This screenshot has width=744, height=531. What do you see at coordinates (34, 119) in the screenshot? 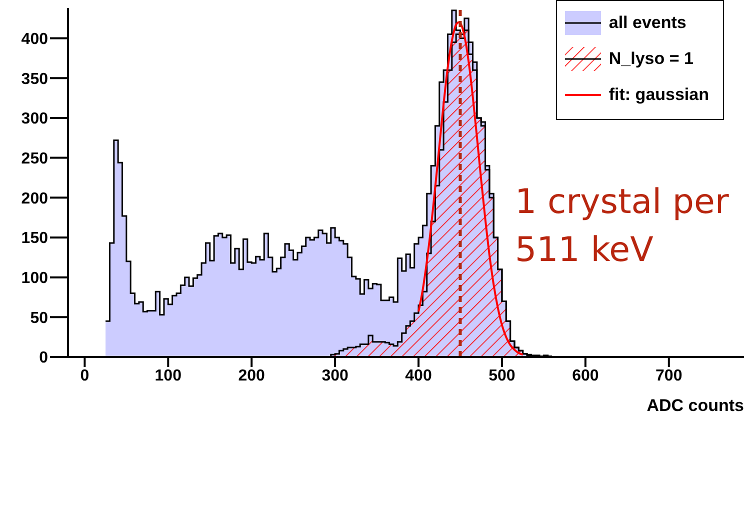
I see `y-tick-label: 300` at bounding box center [34, 119].